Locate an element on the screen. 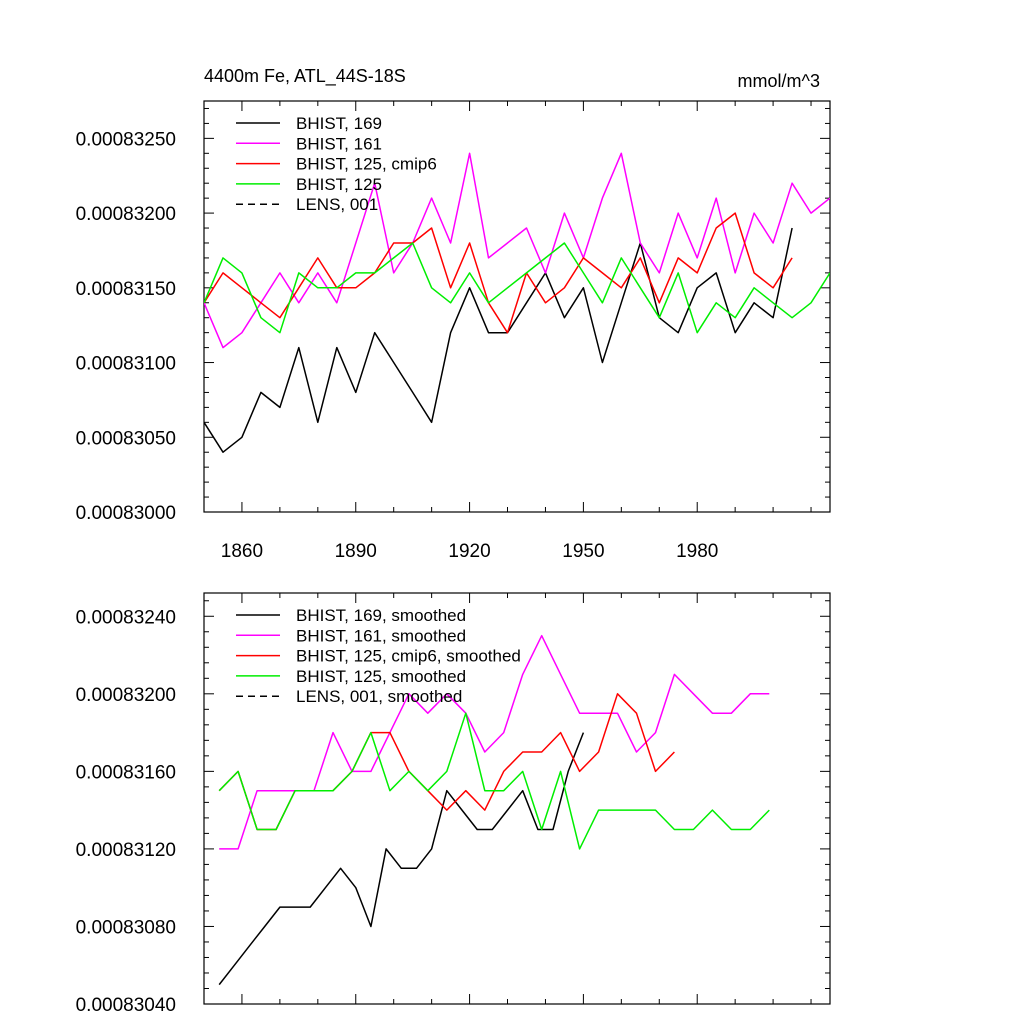 This screenshot has height=1024, width=1024. legend-label: BHIST, 161 is located at coordinates (339, 143).